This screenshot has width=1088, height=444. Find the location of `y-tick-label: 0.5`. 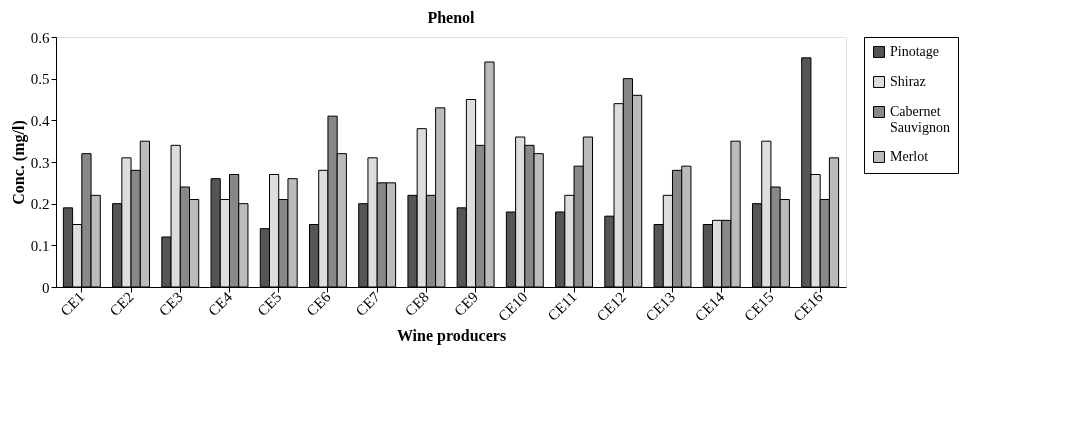

y-tick-label: 0.5 is located at coordinates (40, 79).